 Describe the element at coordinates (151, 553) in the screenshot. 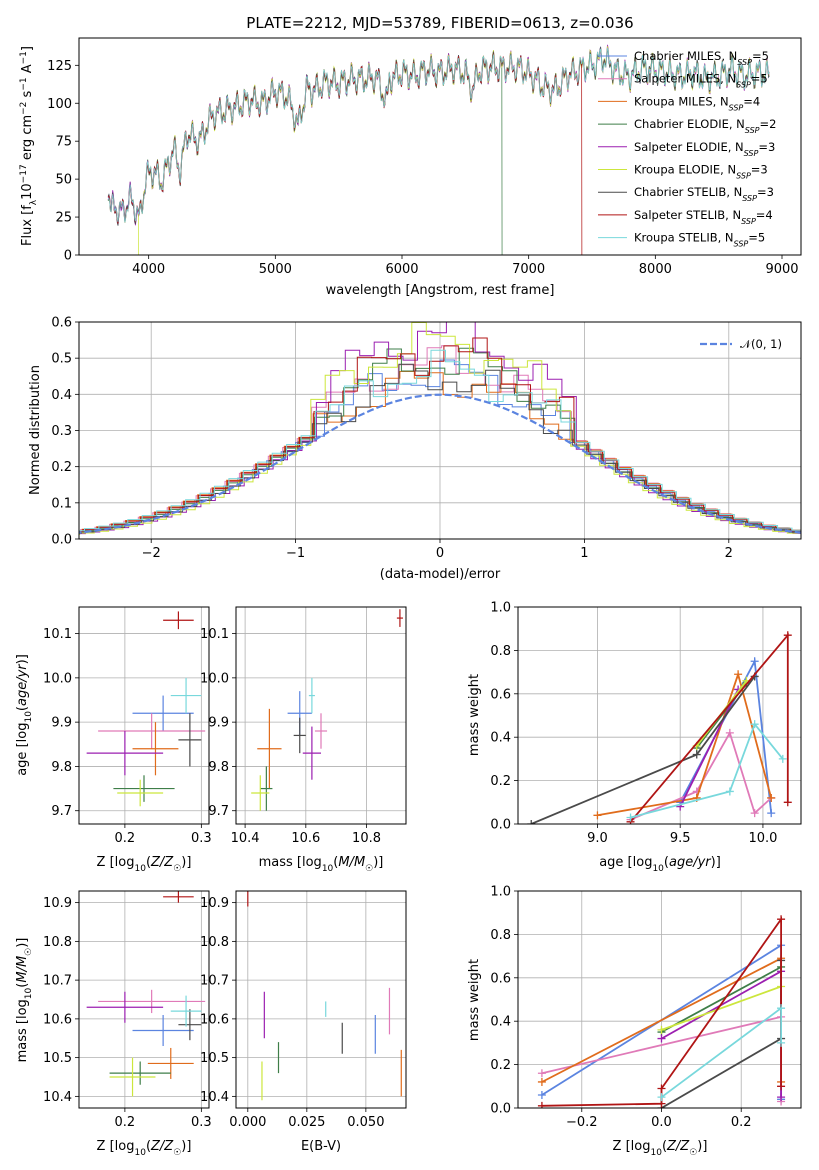

I see `x-tick-label: −2` at that location.